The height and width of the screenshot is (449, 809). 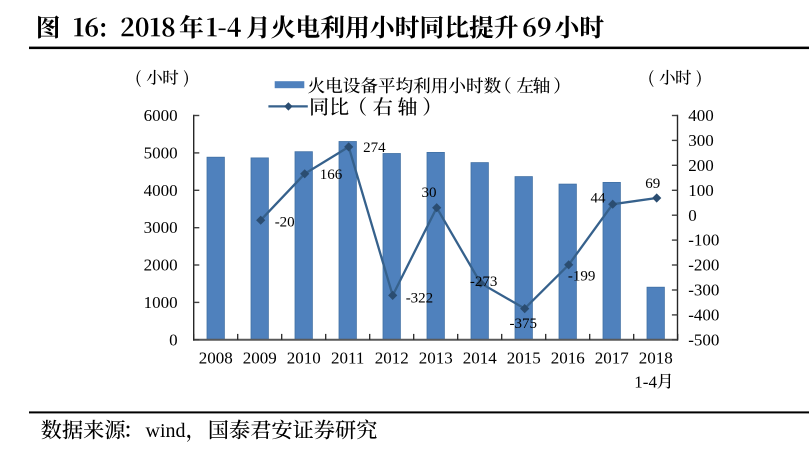 What do you see at coordinates (701, 140) in the screenshot?
I see `svg-text: 300` at bounding box center [701, 140].